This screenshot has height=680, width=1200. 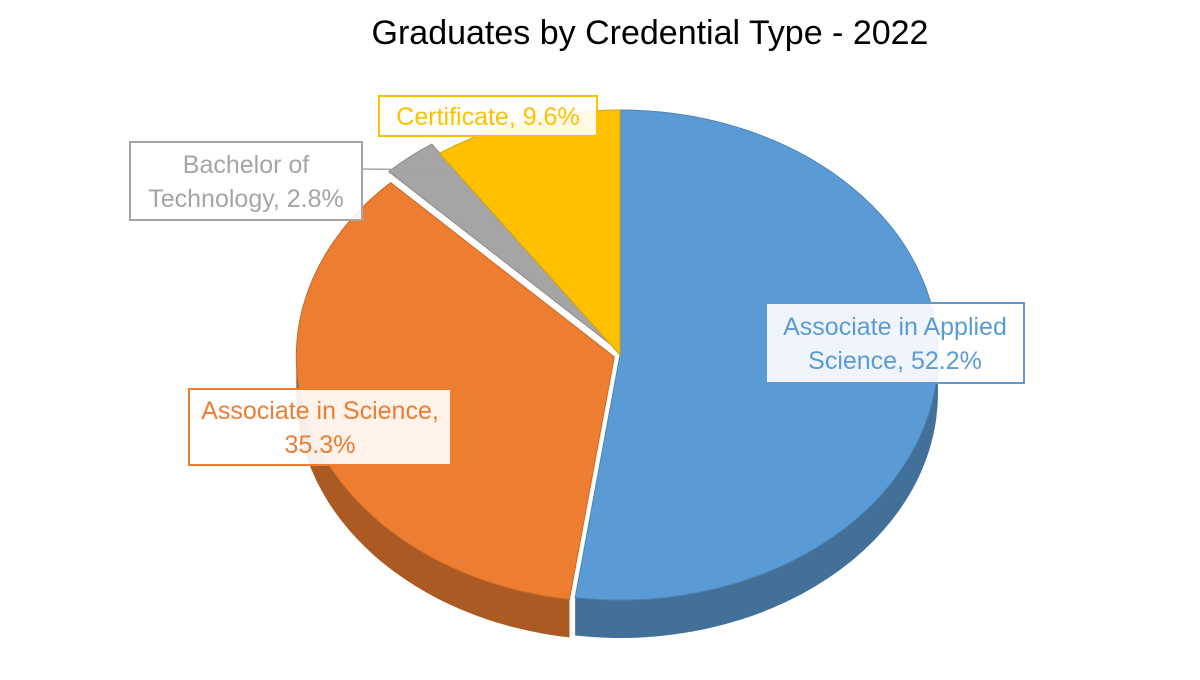 What do you see at coordinates (246, 165) in the screenshot?
I see `data-label-text: Bachelor of` at bounding box center [246, 165].